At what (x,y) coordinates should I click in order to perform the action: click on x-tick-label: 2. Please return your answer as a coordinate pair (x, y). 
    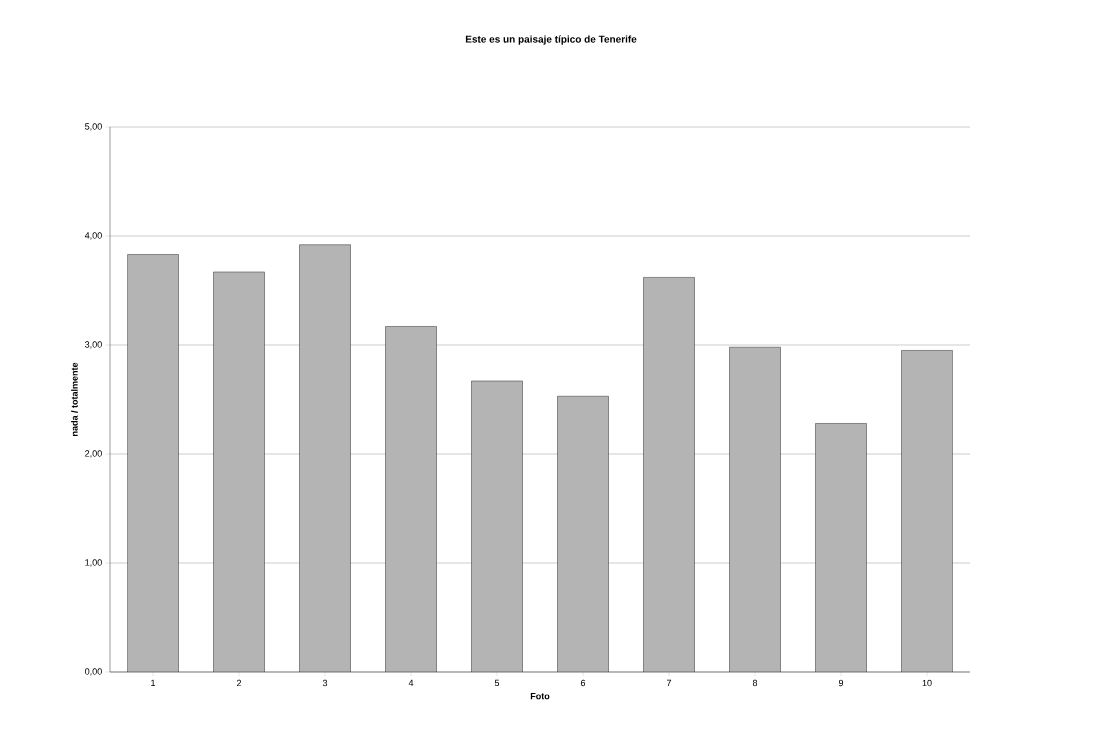
    Looking at the image, I should click on (239, 683).